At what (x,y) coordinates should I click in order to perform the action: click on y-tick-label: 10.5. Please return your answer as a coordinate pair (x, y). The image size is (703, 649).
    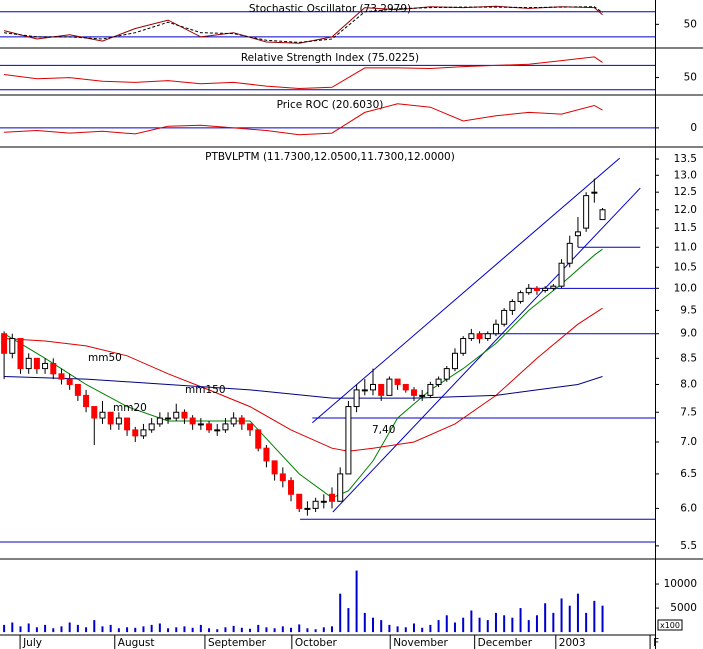
    Looking at the image, I should click on (685, 267).